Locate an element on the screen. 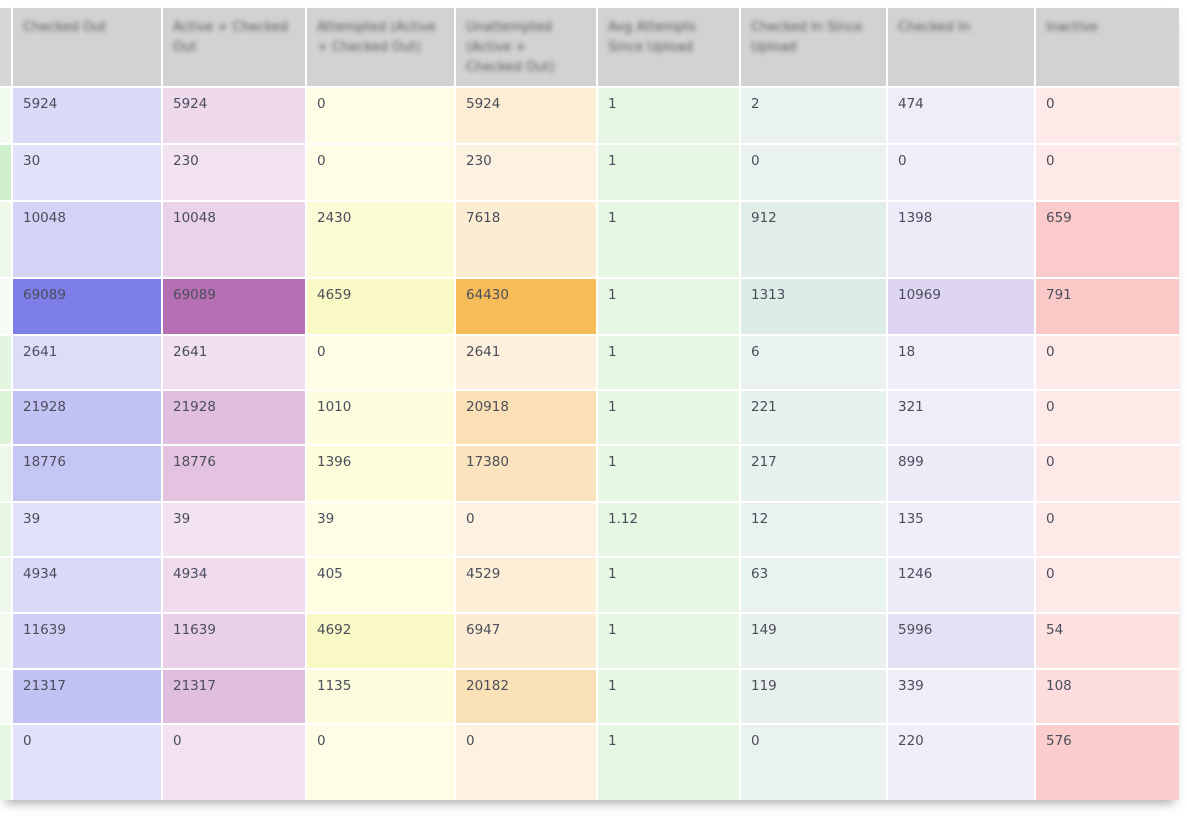 This screenshot has width=1187, height=816. column-header-4: Avg Attempts Since Upload is located at coordinates (668, 47).